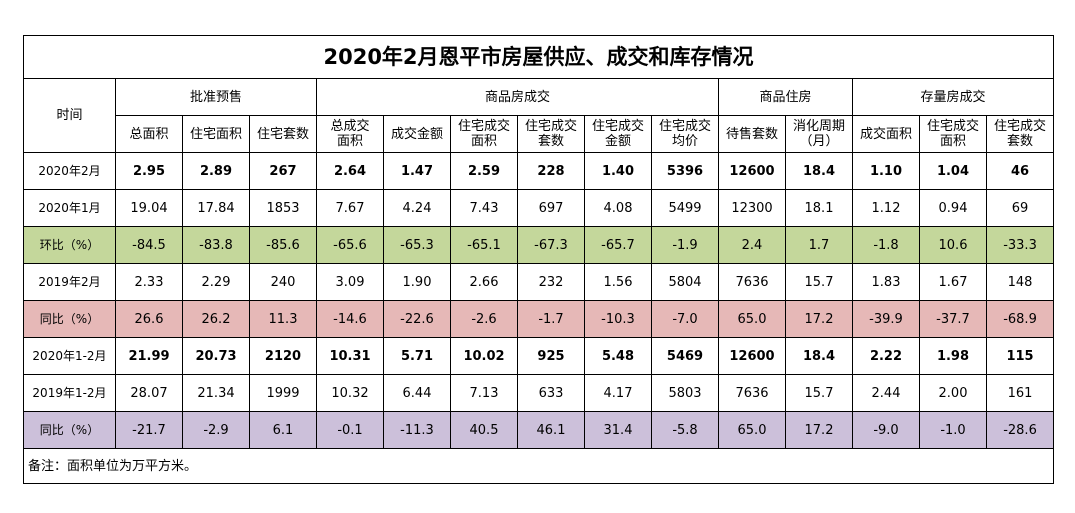  I want to click on cell-value: -1.8, so click(886, 245).